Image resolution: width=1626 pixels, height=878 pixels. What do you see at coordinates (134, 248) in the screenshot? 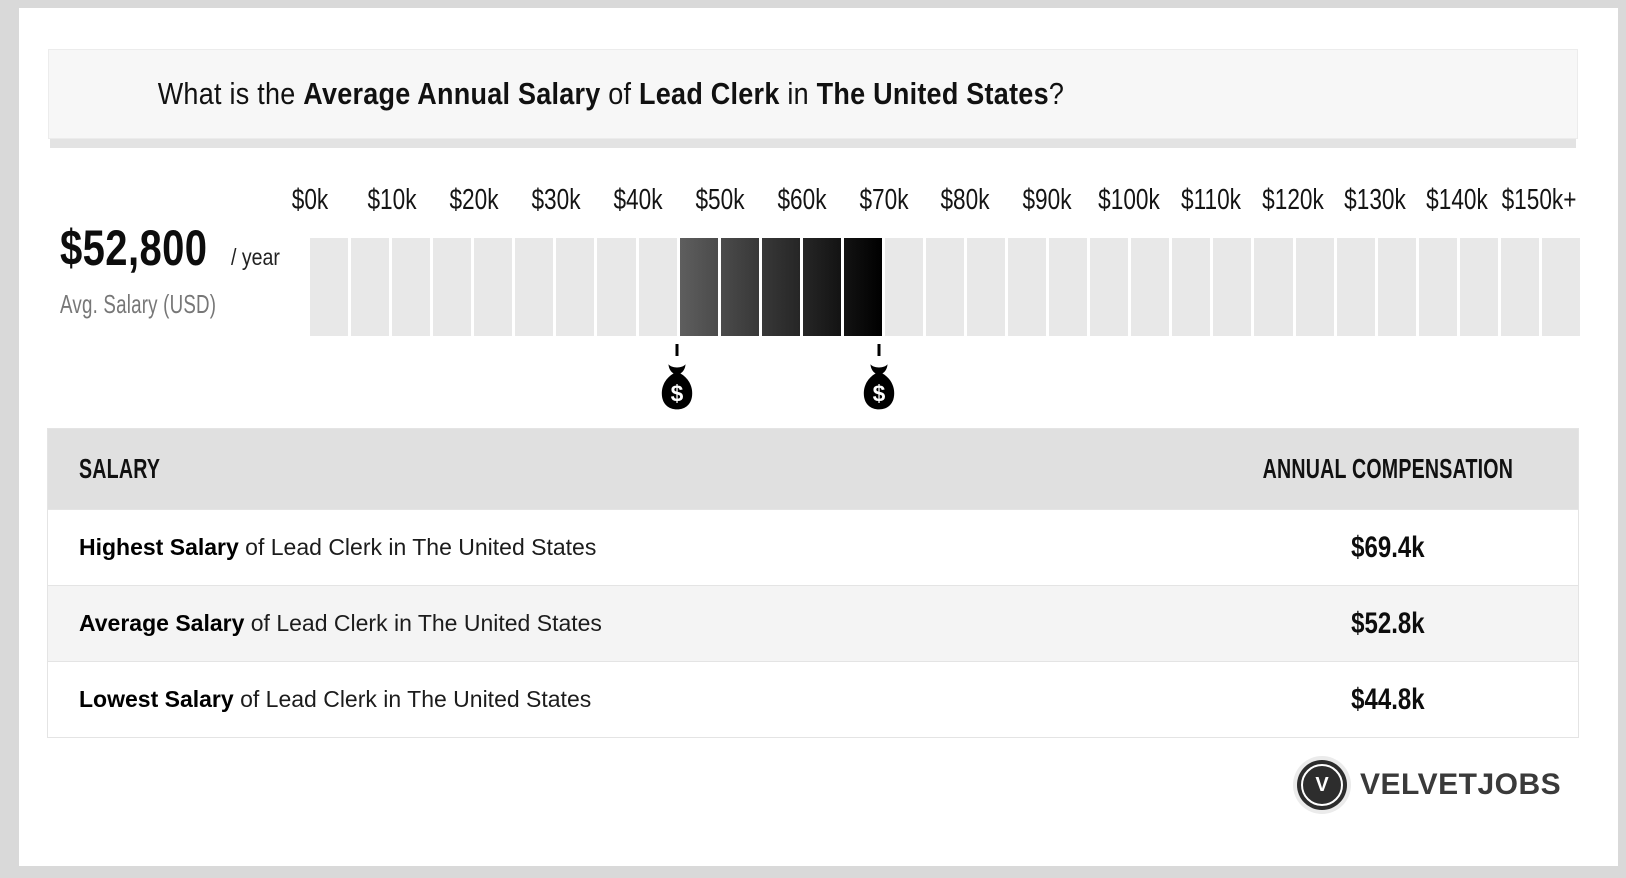
I see `average-salary-amount: $52,800` at bounding box center [134, 248].